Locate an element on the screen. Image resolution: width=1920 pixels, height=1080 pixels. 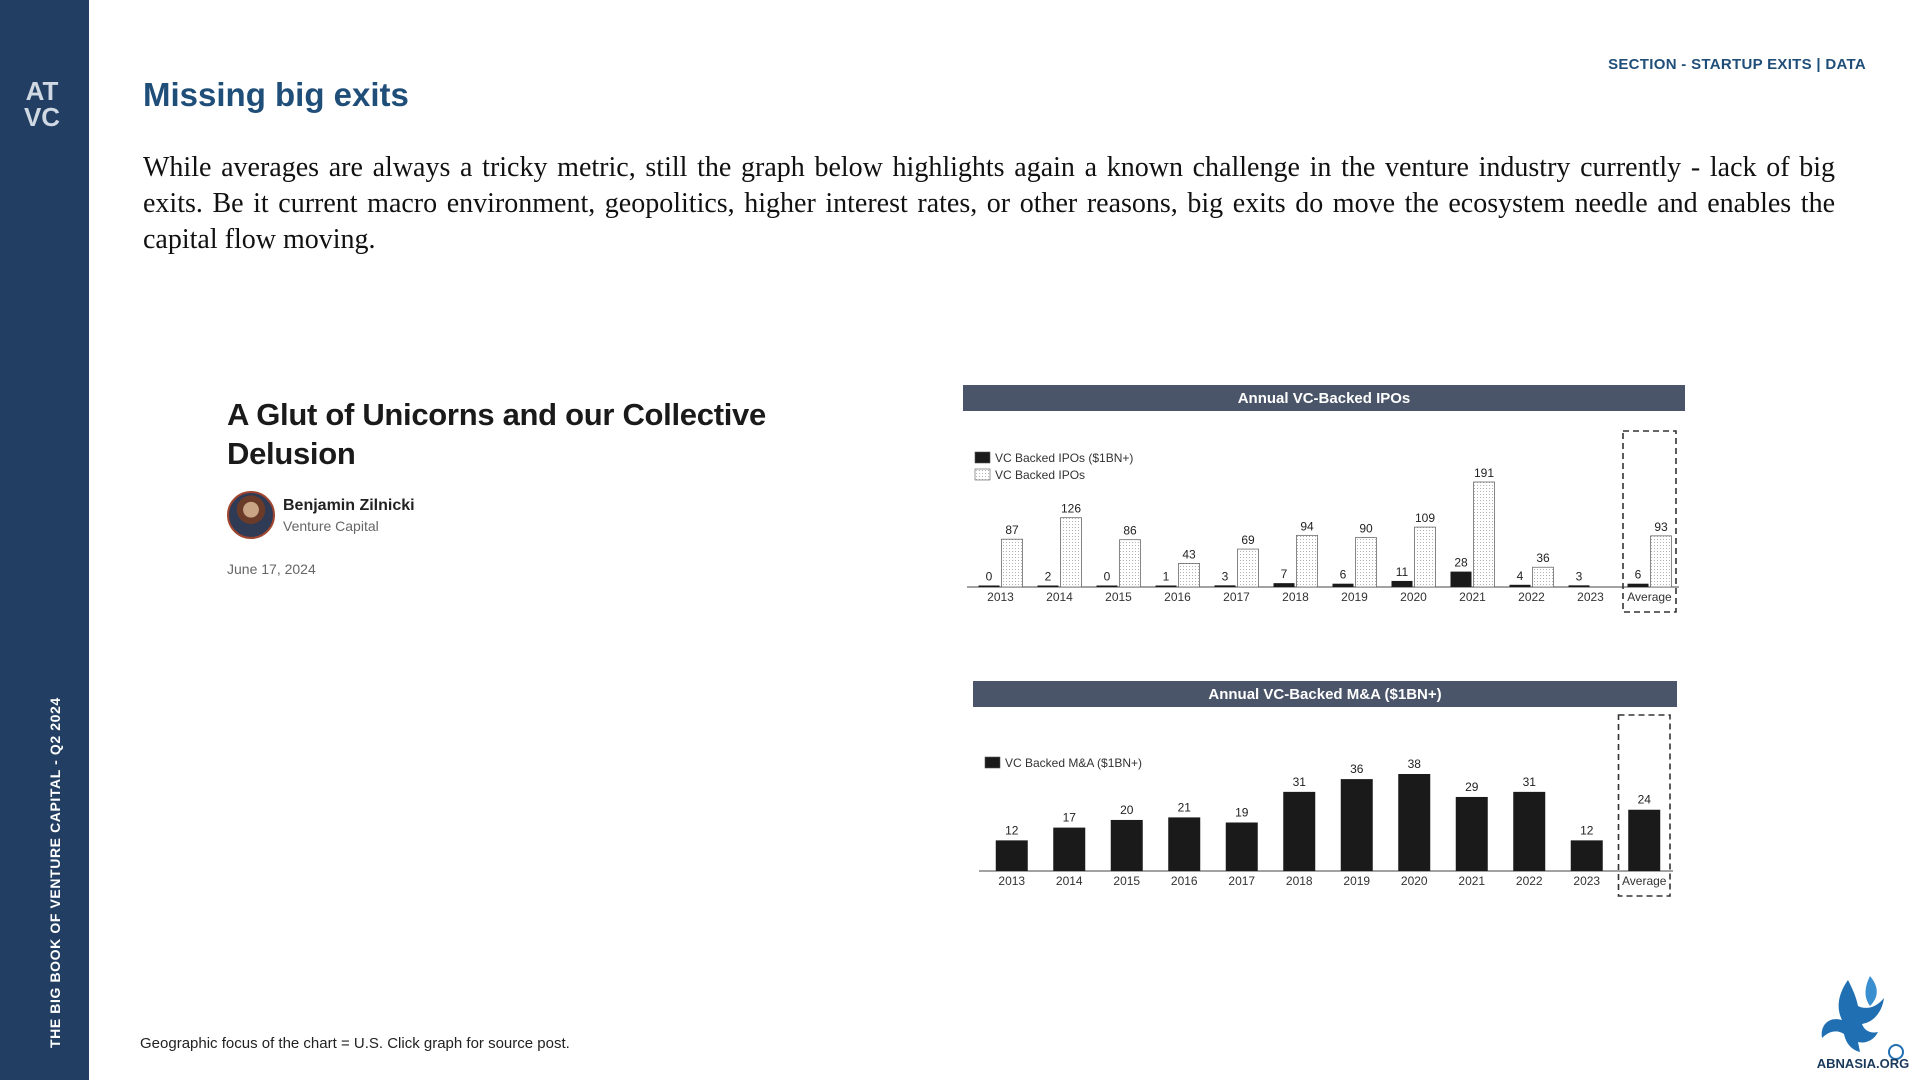
author-name: Benjamin Zilnicki is located at coordinates (349, 505).